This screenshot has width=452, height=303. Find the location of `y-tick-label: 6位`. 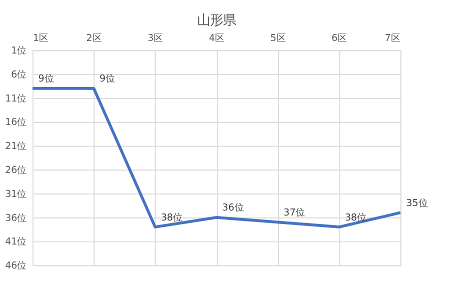

y-tick-label: 6位 is located at coordinates (19, 74).